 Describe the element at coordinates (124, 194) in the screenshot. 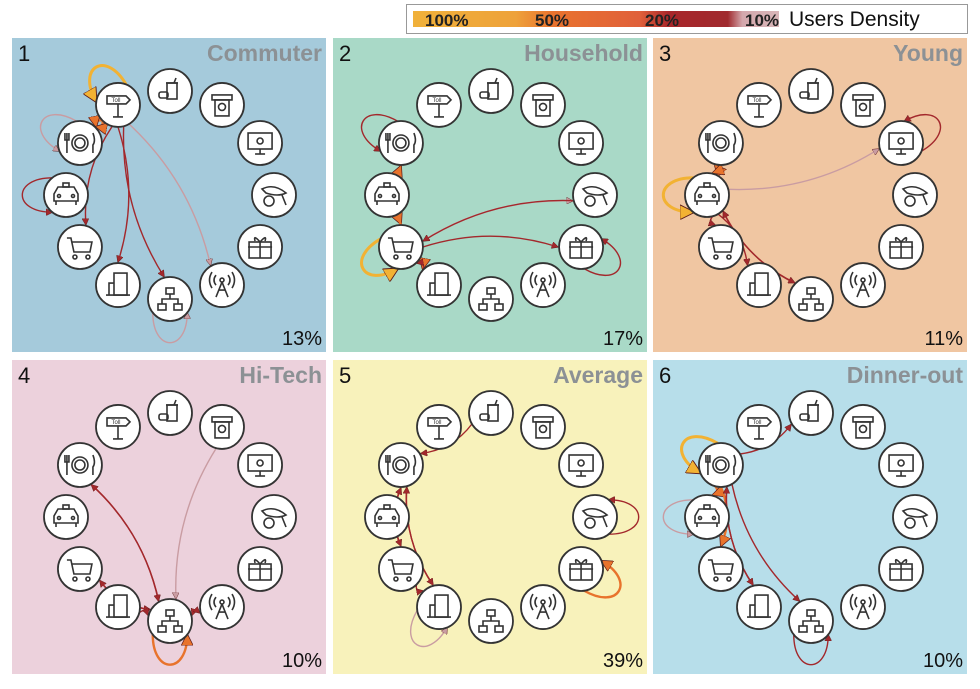

I see `transition-edge-toll-to-fuel` at that location.